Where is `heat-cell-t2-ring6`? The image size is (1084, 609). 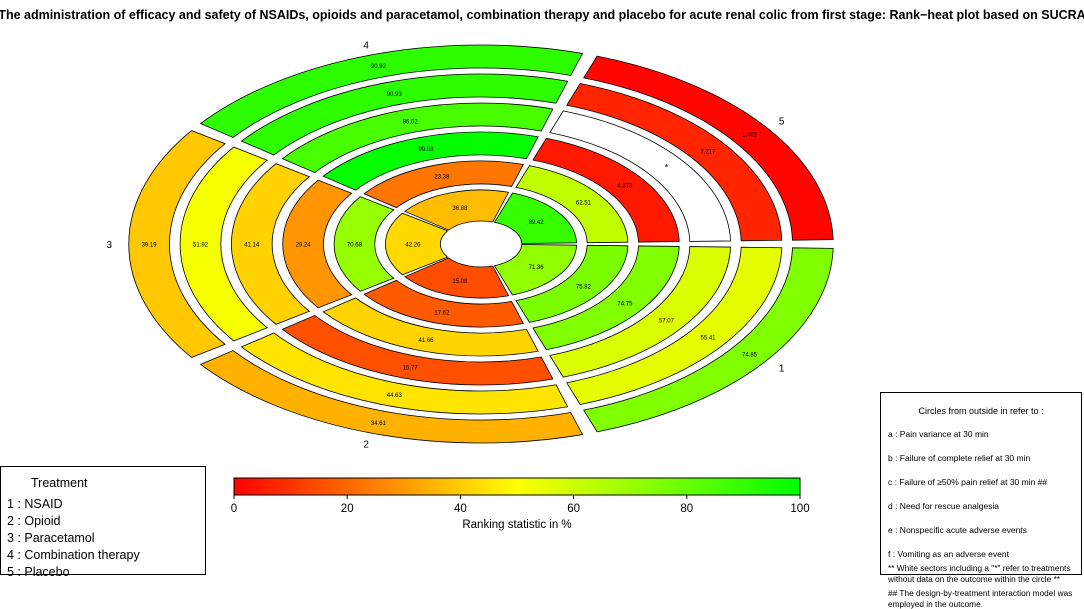
heat-cell-t2-ring6 is located at coordinates (457, 278).